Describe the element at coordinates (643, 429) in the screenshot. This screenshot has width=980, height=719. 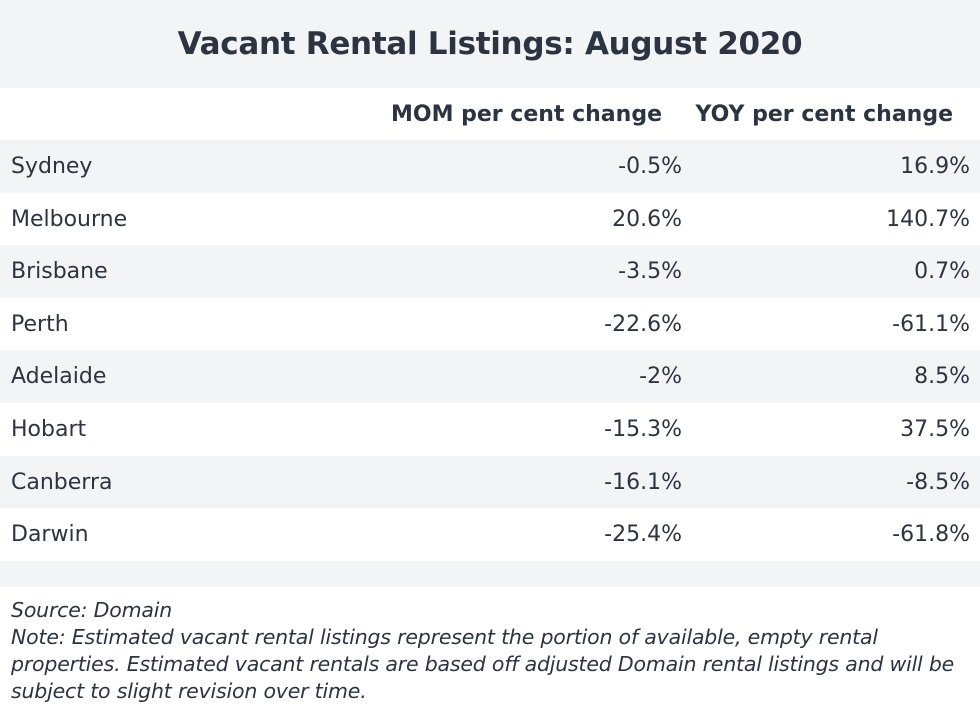
I see `cell-mom-change: -15.3%` at that location.